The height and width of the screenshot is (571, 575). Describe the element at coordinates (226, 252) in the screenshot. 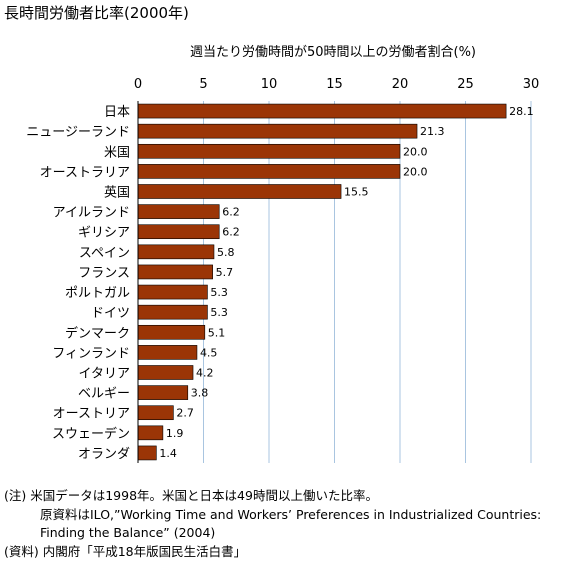

I see `value-label: 5.8` at that location.